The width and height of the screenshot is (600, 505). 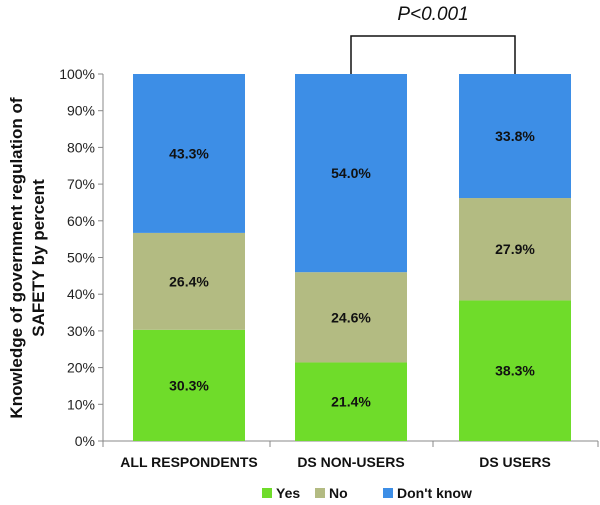 I want to click on data-label: 24.6%, so click(x=351, y=317).